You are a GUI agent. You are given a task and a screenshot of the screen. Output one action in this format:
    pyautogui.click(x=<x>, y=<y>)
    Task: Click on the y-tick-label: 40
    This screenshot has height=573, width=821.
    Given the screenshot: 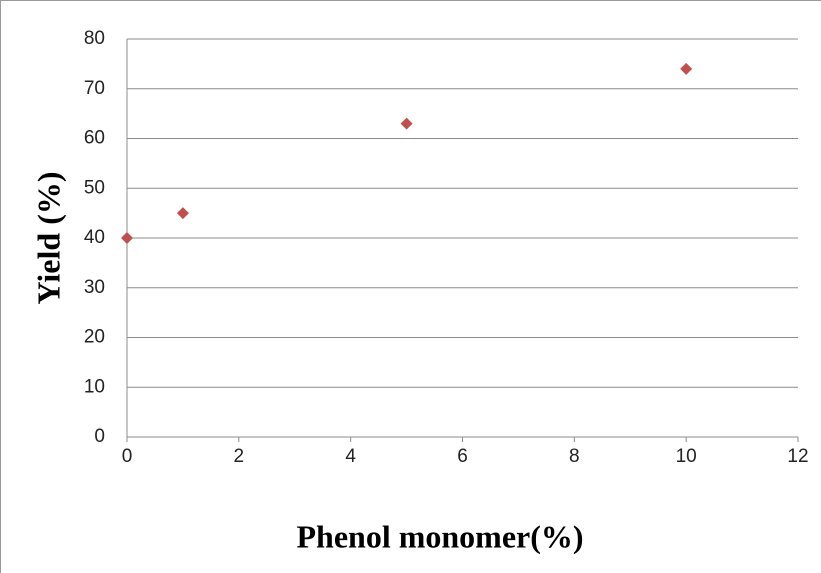 What is the action you would take?
    pyautogui.click(x=94, y=237)
    